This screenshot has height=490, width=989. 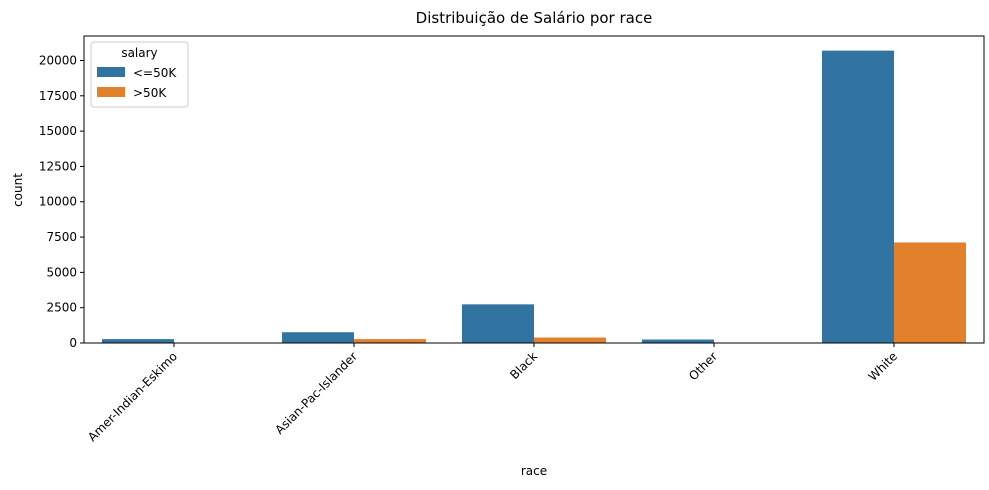 I want to click on y-tick-label: 15000, so click(x=58, y=131).